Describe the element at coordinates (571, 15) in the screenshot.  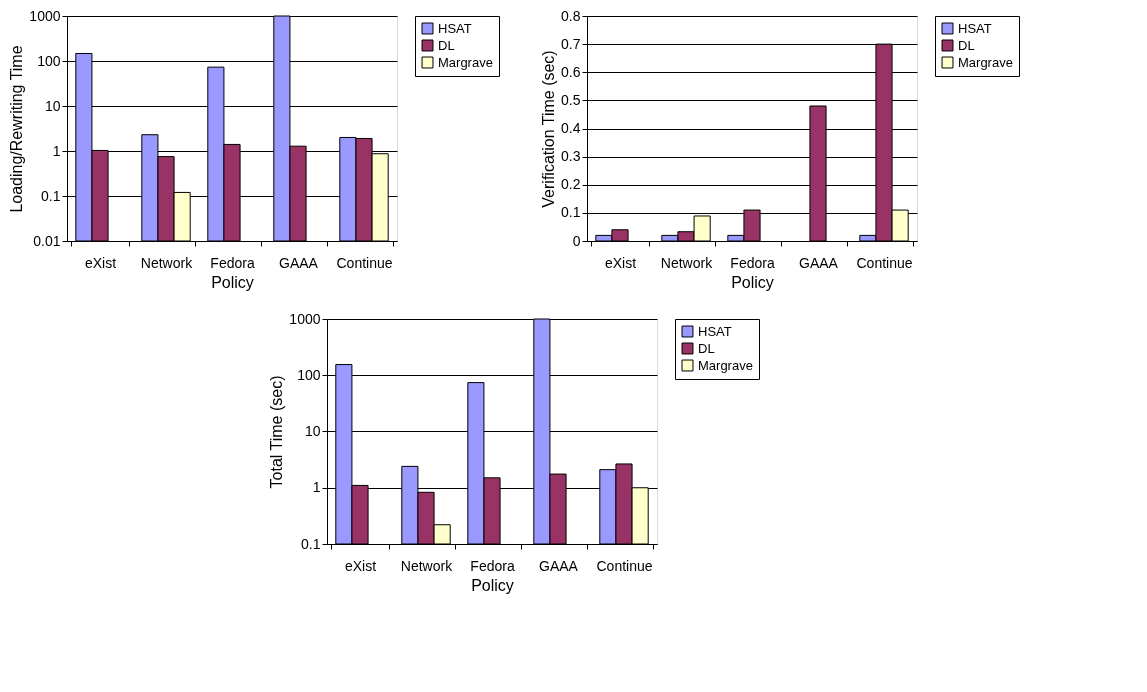
I see `y-tick-label: 0.8` at that location.